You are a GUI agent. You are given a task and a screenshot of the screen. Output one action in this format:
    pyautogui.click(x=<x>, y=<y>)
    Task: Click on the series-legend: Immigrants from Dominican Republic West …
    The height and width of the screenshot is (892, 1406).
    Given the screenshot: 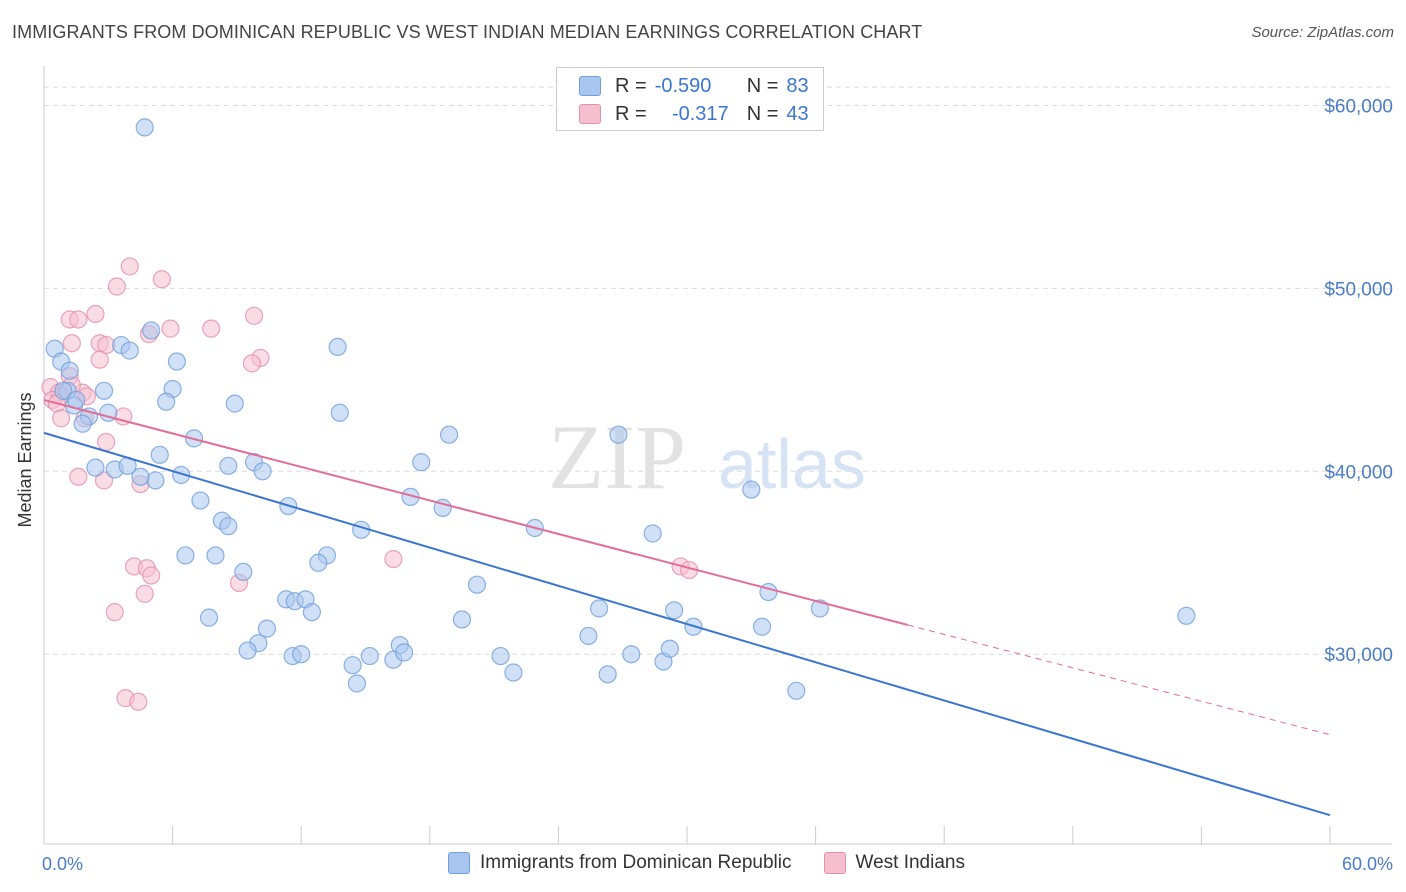 What is the action you would take?
    pyautogui.click(x=722, y=863)
    